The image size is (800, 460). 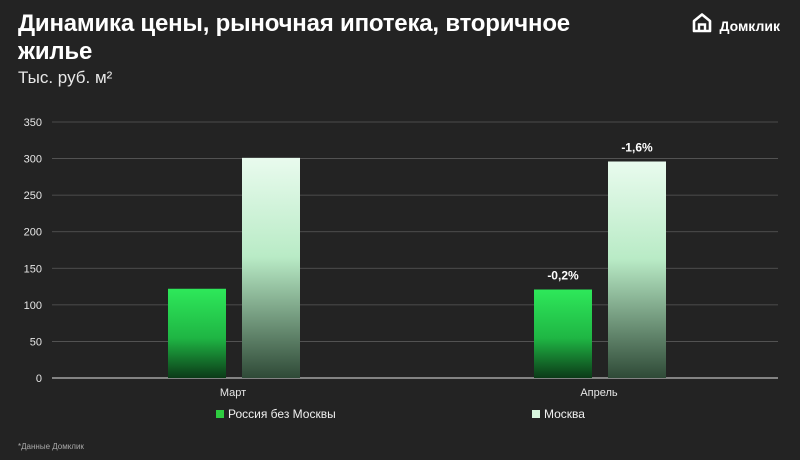 What do you see at coordinates (220, 414) in the screenshot?
I see `legend-swatch-russia` at bounding box center [220, 414].